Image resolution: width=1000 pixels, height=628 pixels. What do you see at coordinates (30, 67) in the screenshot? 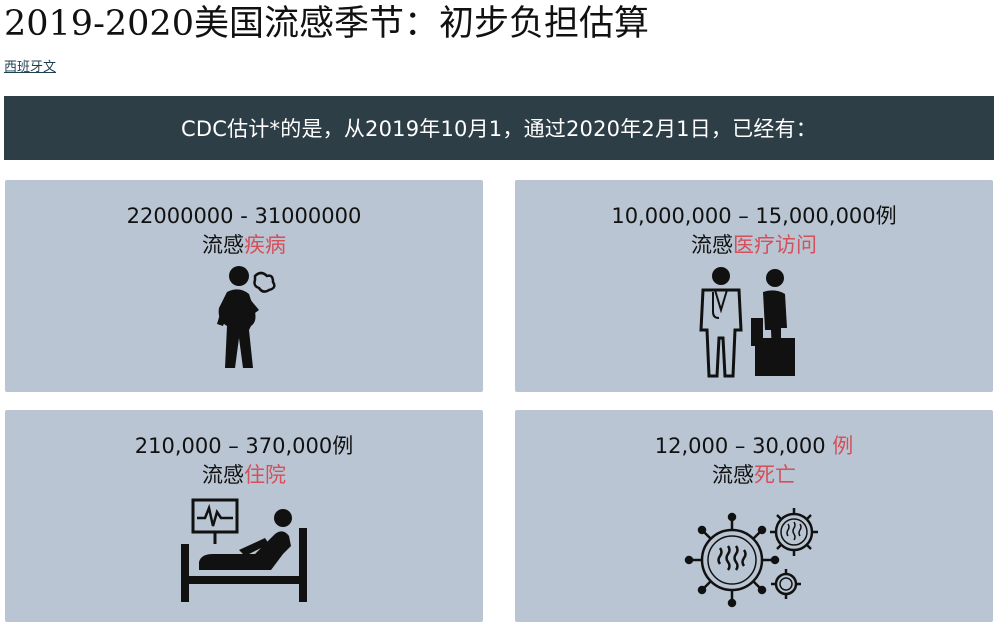
I see `spanish-language-link: 西班牙文` at bounding box center [30, 67].